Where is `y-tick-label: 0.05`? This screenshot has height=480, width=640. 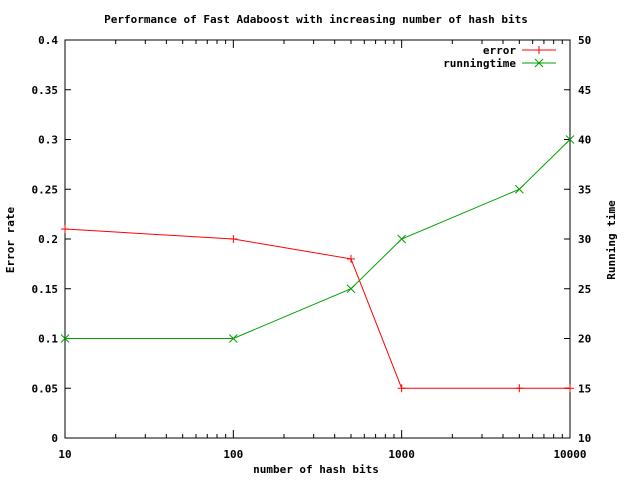 y-tick-label: 0.05 is located at coordinates (45, 388).